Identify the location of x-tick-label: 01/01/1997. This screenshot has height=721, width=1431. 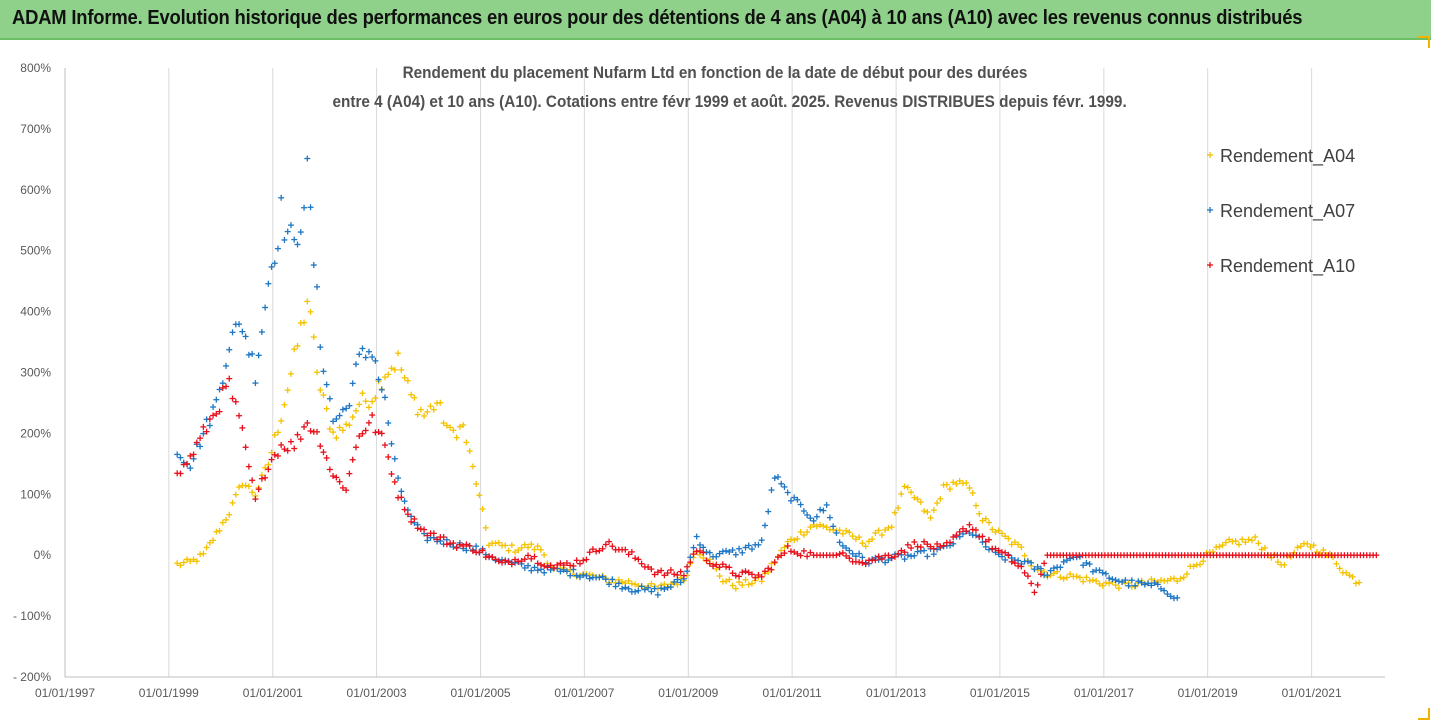
(65, 693).